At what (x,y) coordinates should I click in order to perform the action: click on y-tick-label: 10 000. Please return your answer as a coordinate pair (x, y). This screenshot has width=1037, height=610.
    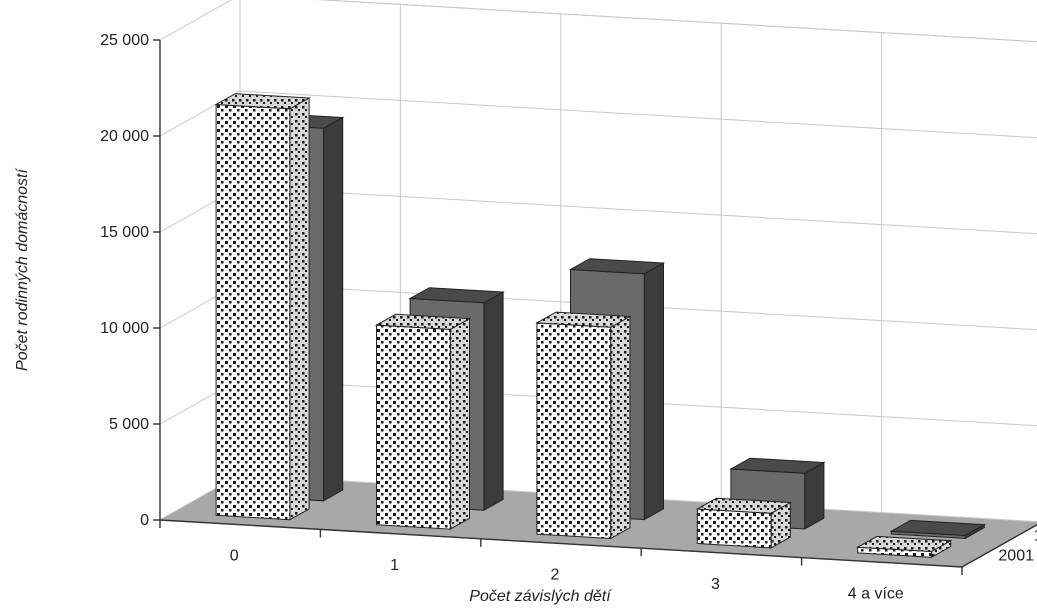
    Looking at the image, I should click on (124, 328).